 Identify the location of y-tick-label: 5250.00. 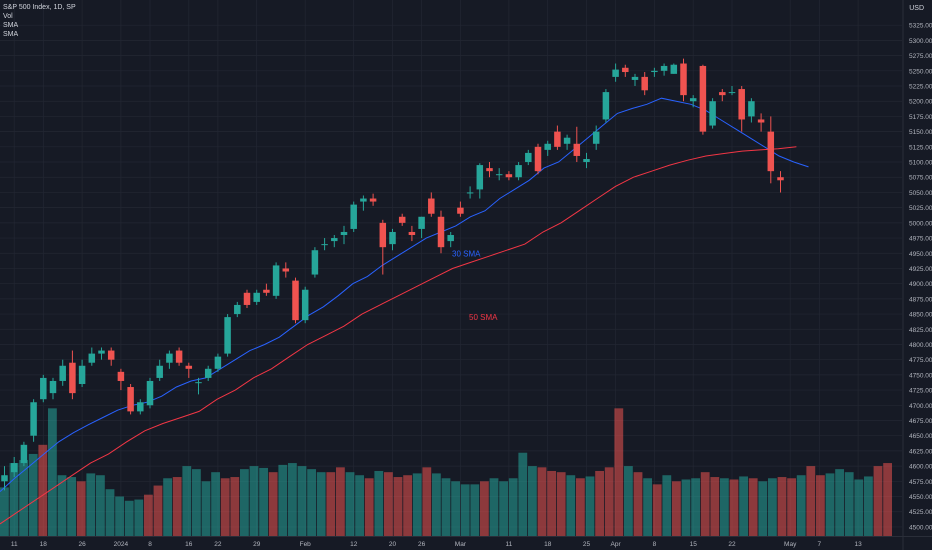
(920, 71).